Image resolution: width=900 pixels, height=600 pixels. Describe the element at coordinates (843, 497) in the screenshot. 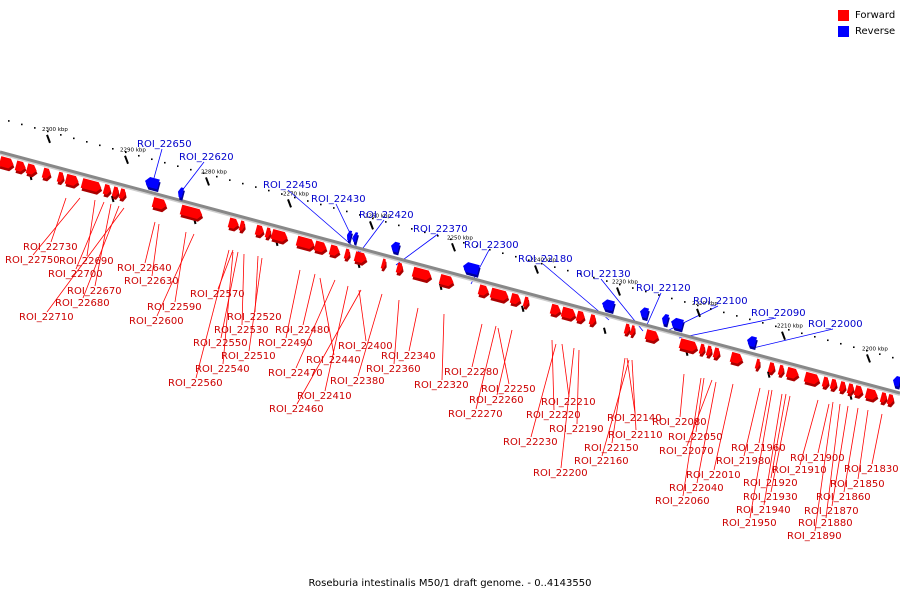

I see `forward-gene-label: ROI_21860` at that location.